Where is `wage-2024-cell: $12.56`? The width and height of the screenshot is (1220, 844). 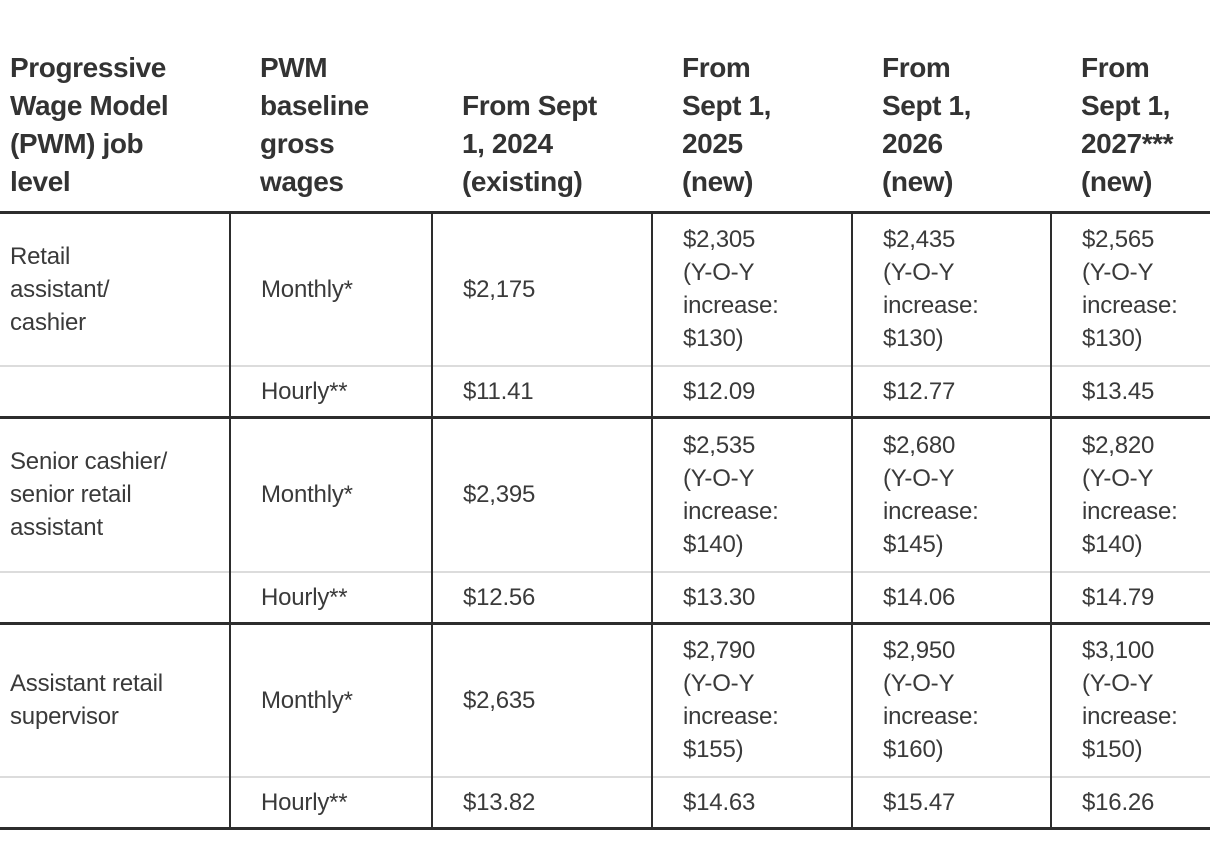
wage-2024-cell: $12.56 is located at coordinates (541, 597).